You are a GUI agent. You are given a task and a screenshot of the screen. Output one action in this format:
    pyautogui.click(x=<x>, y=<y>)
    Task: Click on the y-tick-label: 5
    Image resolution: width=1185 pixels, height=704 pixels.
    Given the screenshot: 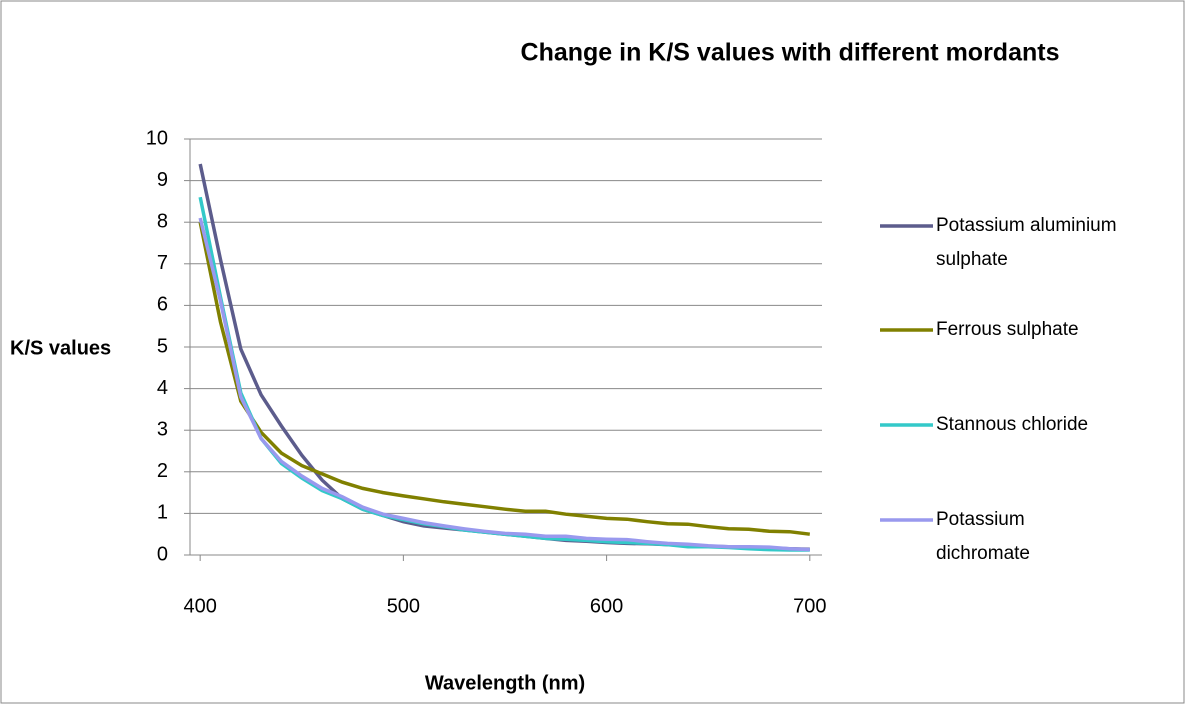 What is the action you would take?
    pyautogui.click(x=162, y=346)
    